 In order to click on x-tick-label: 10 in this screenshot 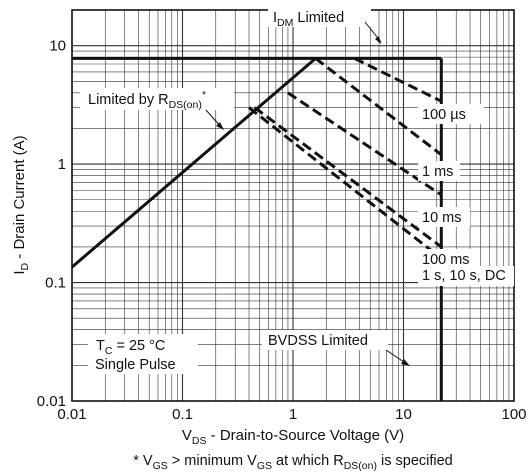, I will do `click(403, 414)`.